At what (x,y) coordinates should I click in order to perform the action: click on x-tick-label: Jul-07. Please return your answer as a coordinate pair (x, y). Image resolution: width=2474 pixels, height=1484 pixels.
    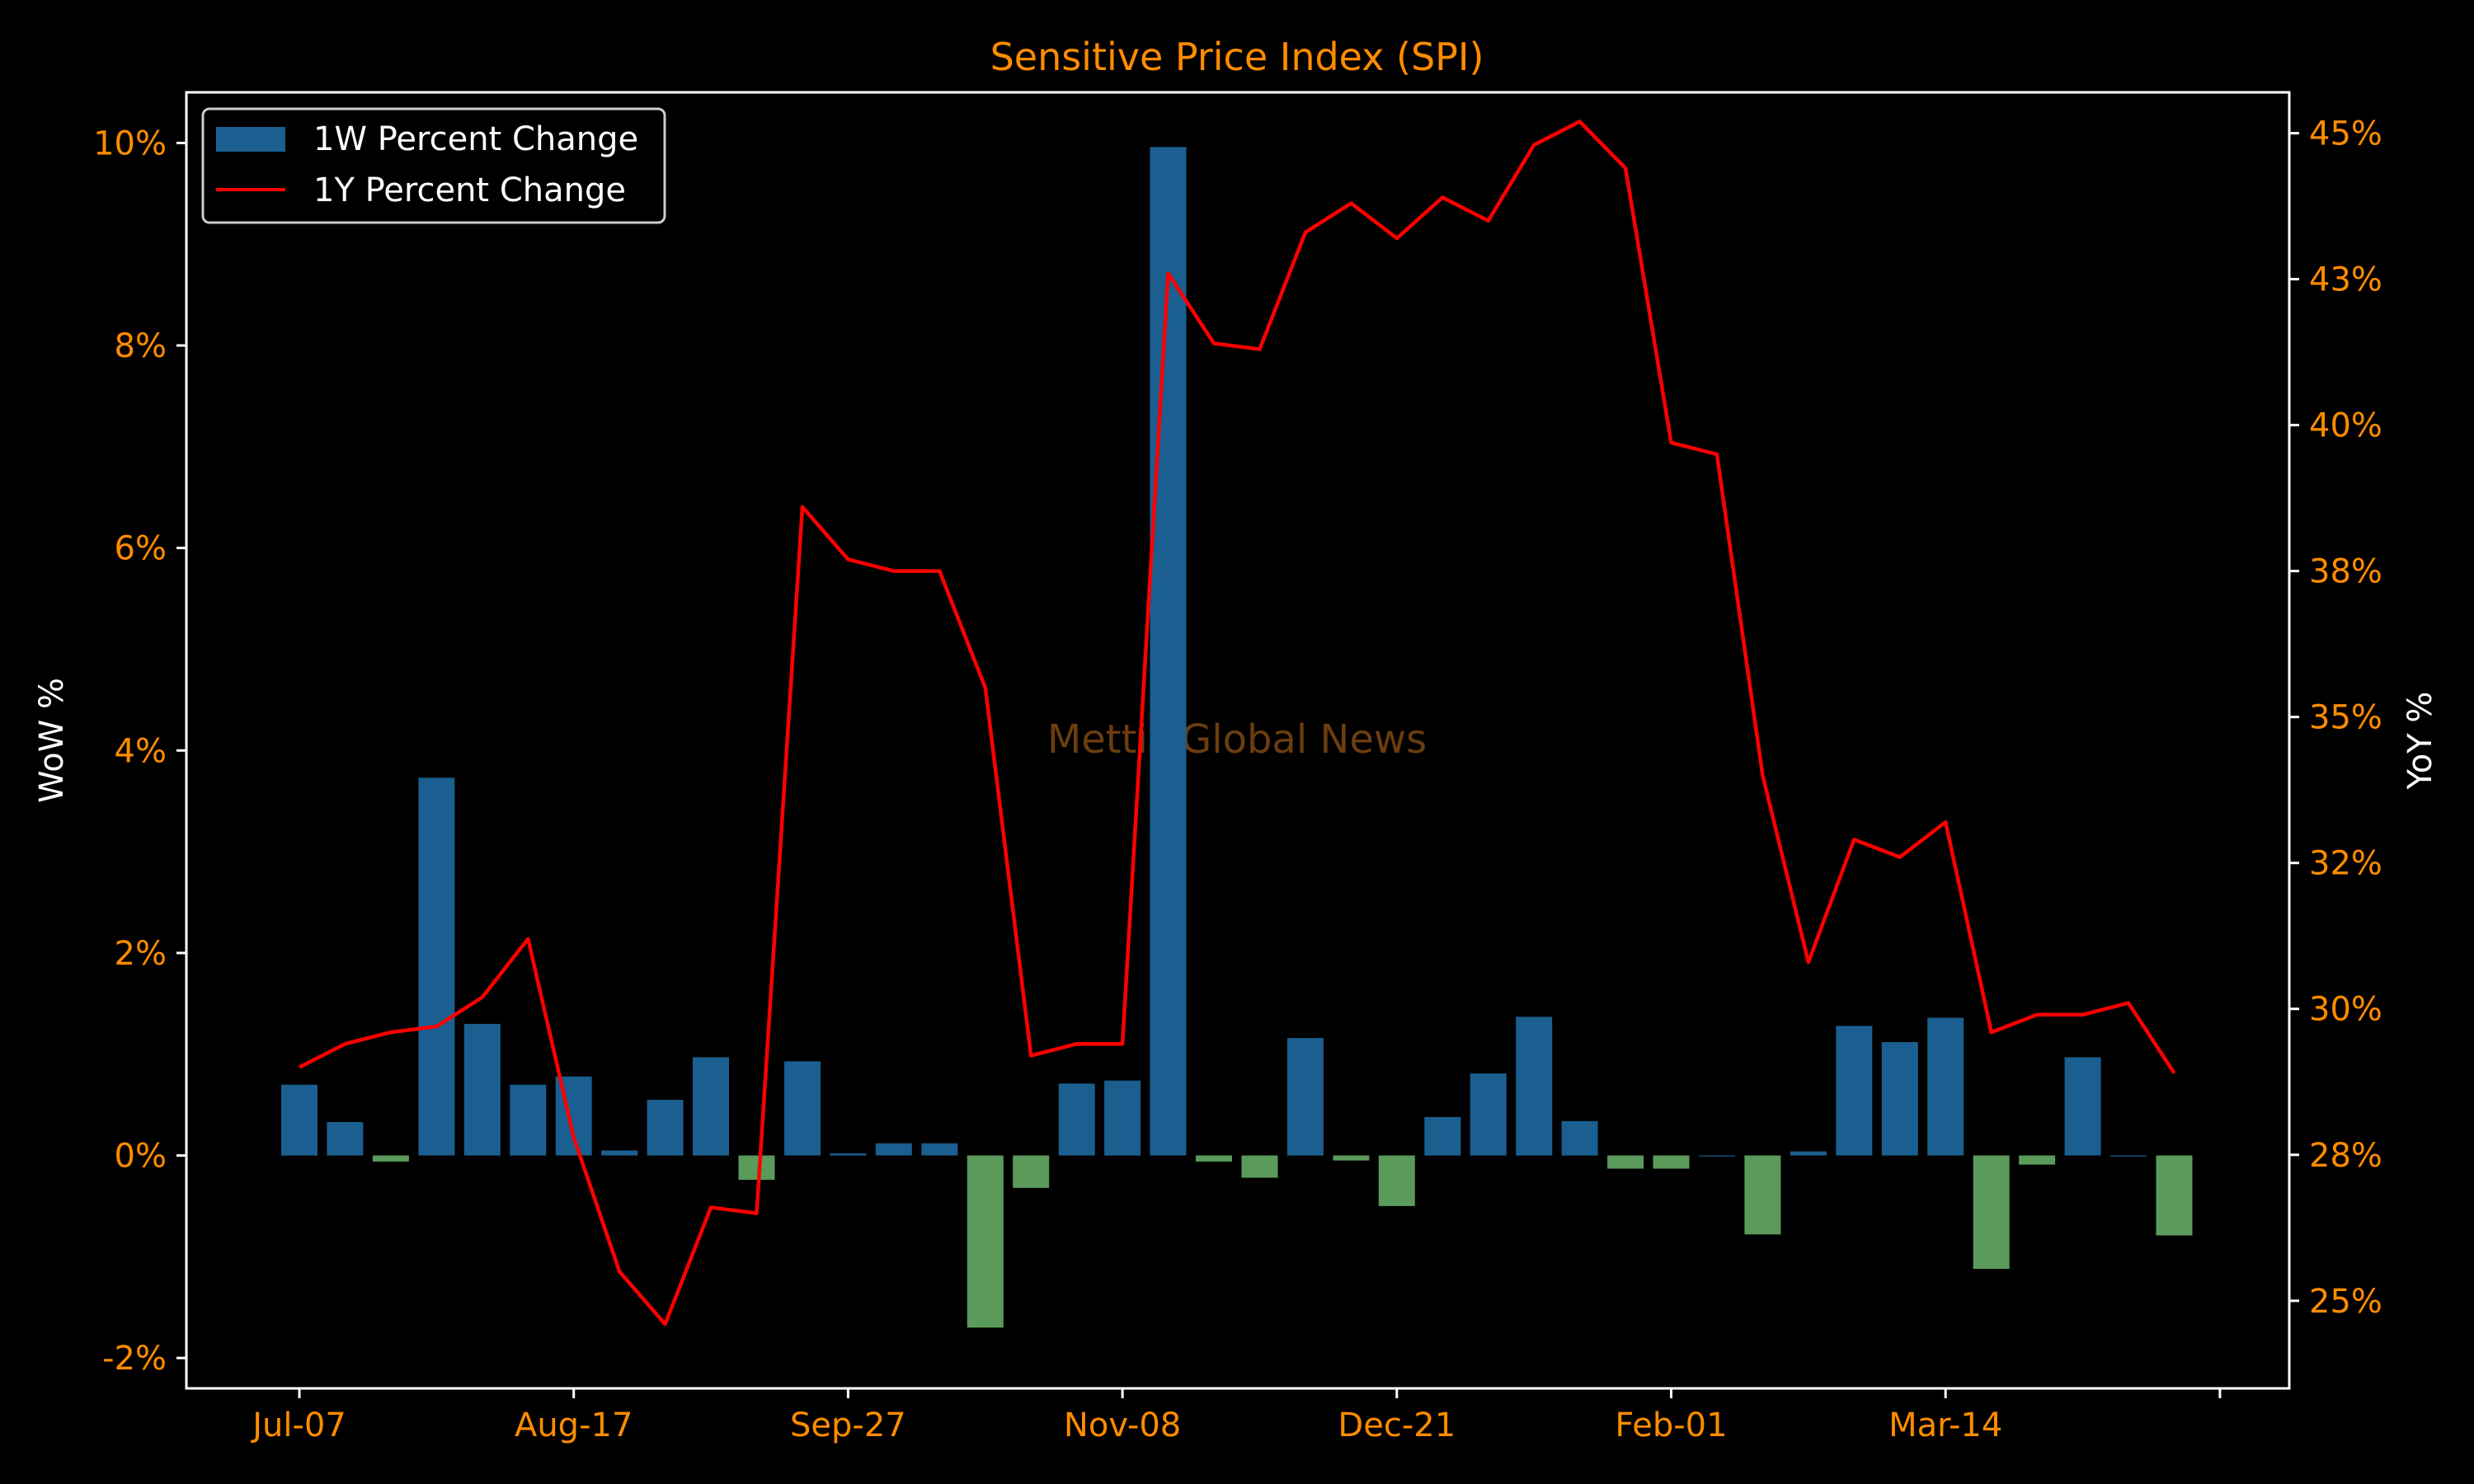
    Looking at the image, I should click on (298, 1425).